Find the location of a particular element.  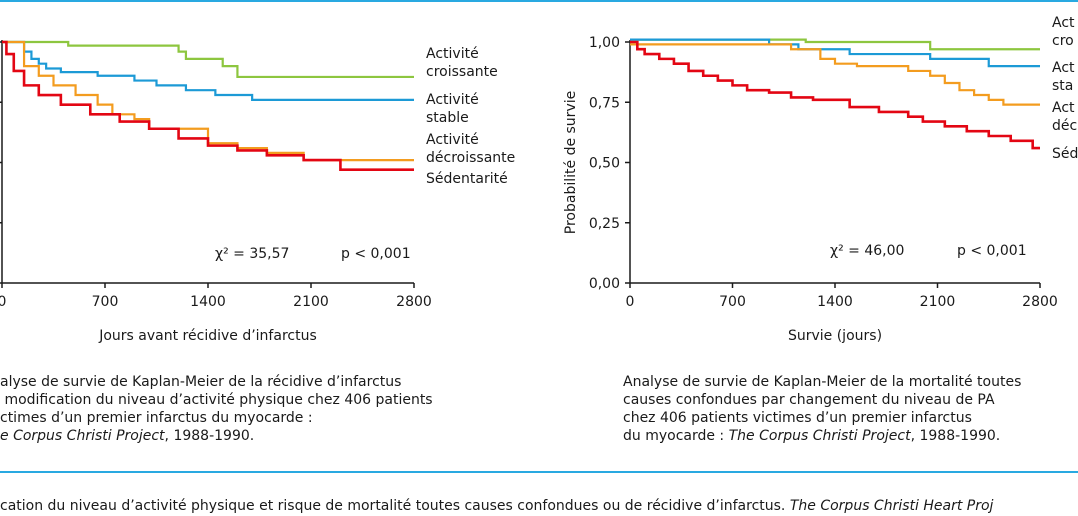

y-tick-label: 0,75 is located at coordinates (604, 103).